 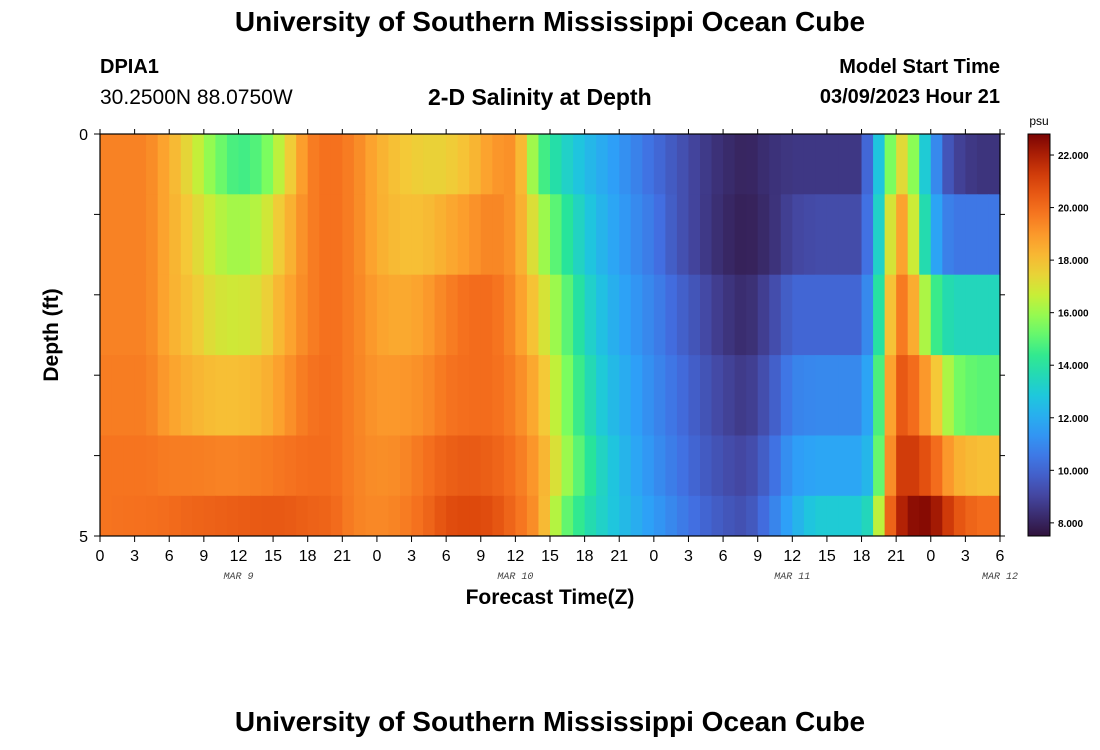 I want to click on y-tick-label: 5, so click(x=83, y=537).